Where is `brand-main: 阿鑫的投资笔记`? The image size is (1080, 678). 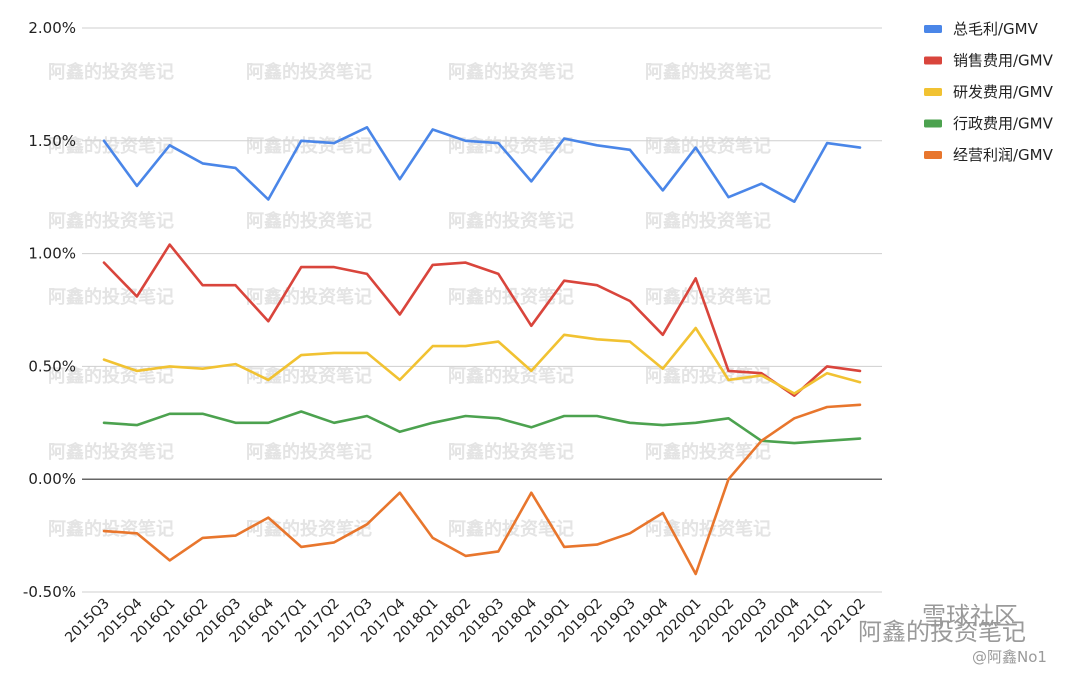 brand-main: 阿鑫的投资笔记 is located at coordinates (942, 632).